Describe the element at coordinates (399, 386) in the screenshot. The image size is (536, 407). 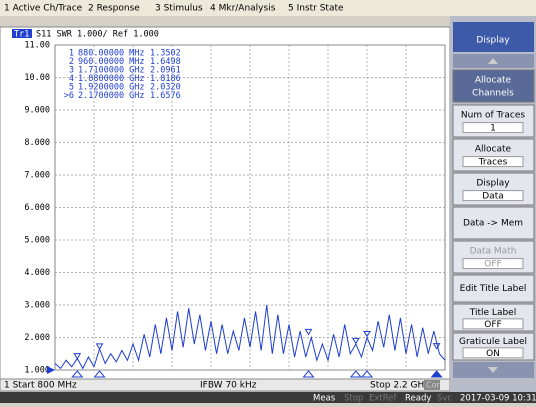
I see `stop: Stop 2.2 GHz` at that location.